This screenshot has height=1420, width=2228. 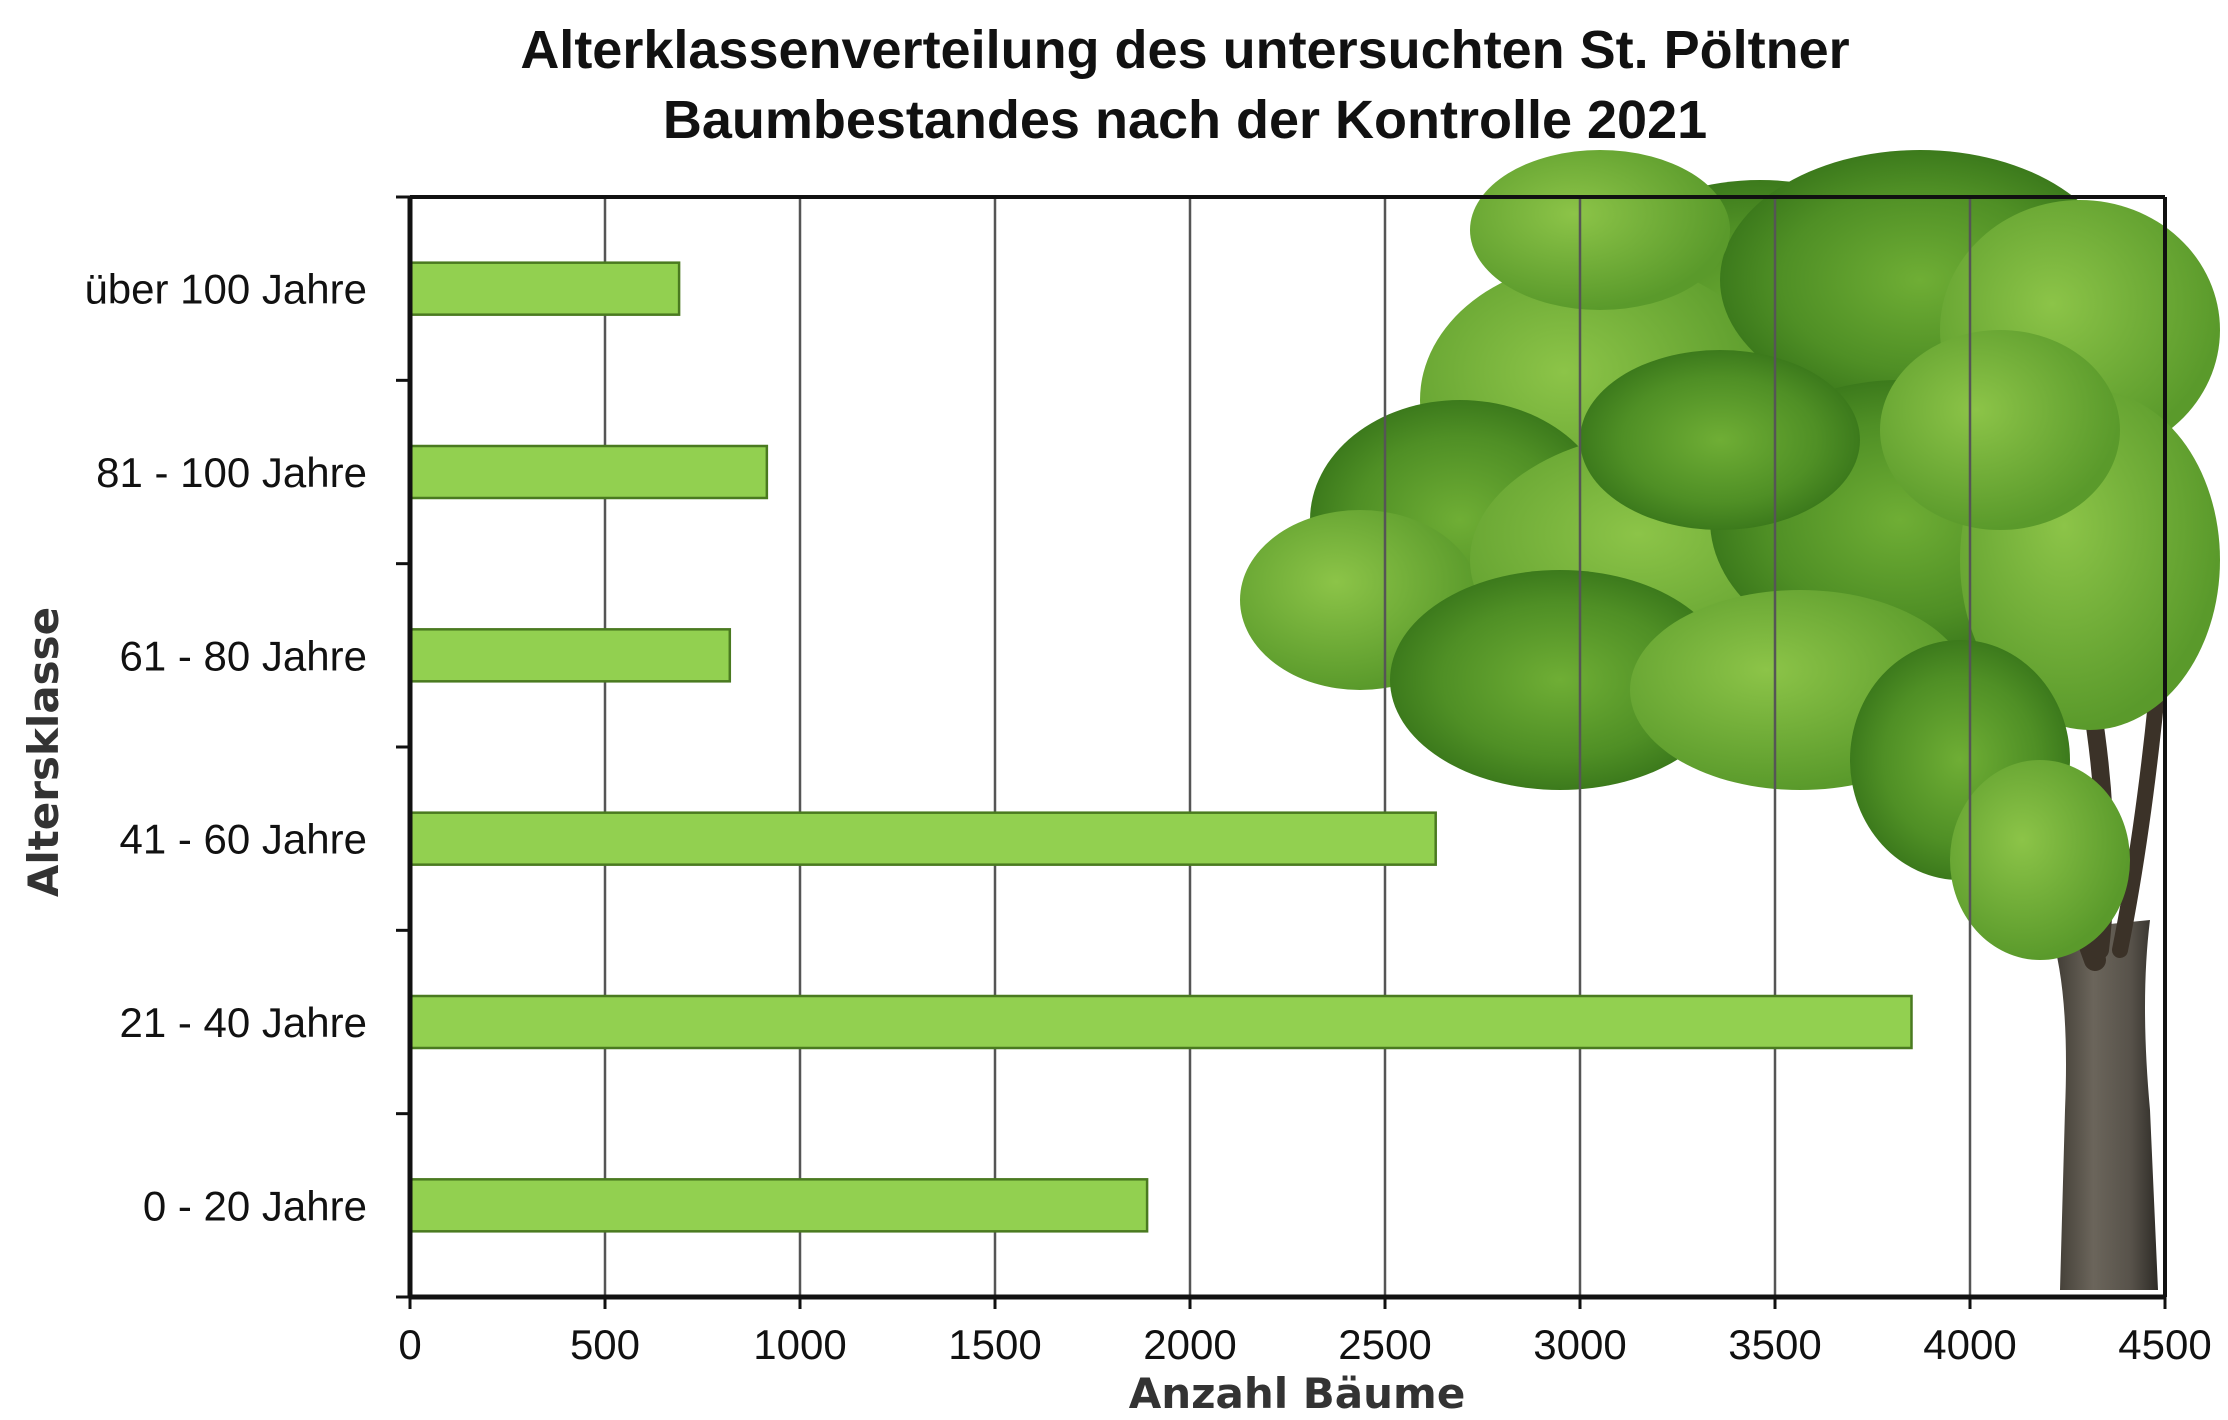 What do you see at coordinates (799, 1344) in the screenshot?
I see `x-tick-label-1000: 1000` at bounding box center [799, 1344].